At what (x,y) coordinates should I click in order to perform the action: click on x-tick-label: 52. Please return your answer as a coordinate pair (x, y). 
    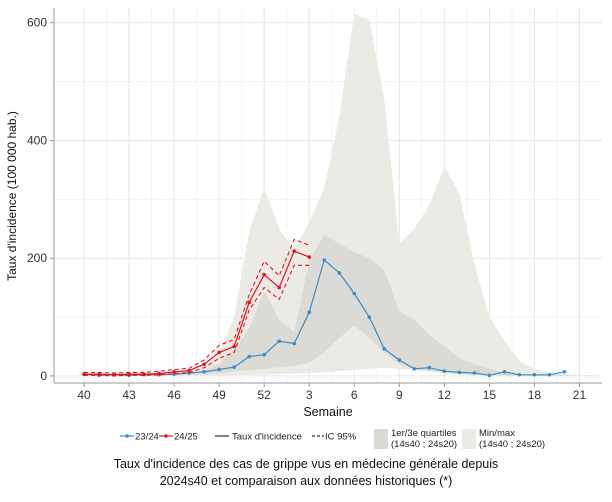
    Looking at the image, I should click on (265, 395).